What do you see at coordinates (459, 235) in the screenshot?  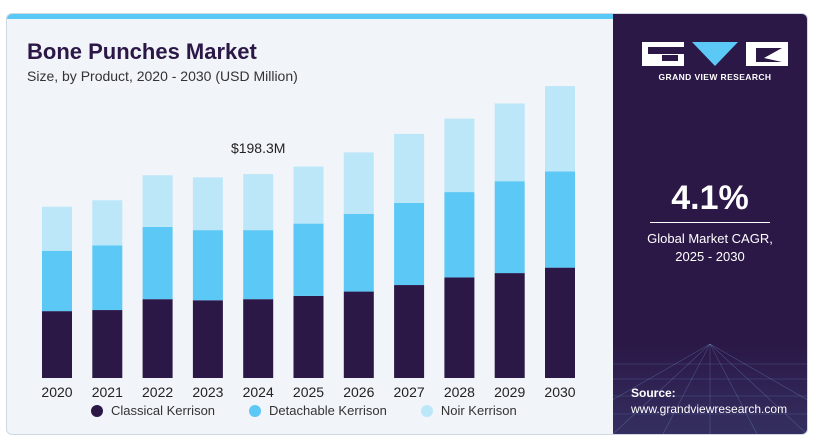 I see `bar-2028-detachable` at bounding box center [459, 235].